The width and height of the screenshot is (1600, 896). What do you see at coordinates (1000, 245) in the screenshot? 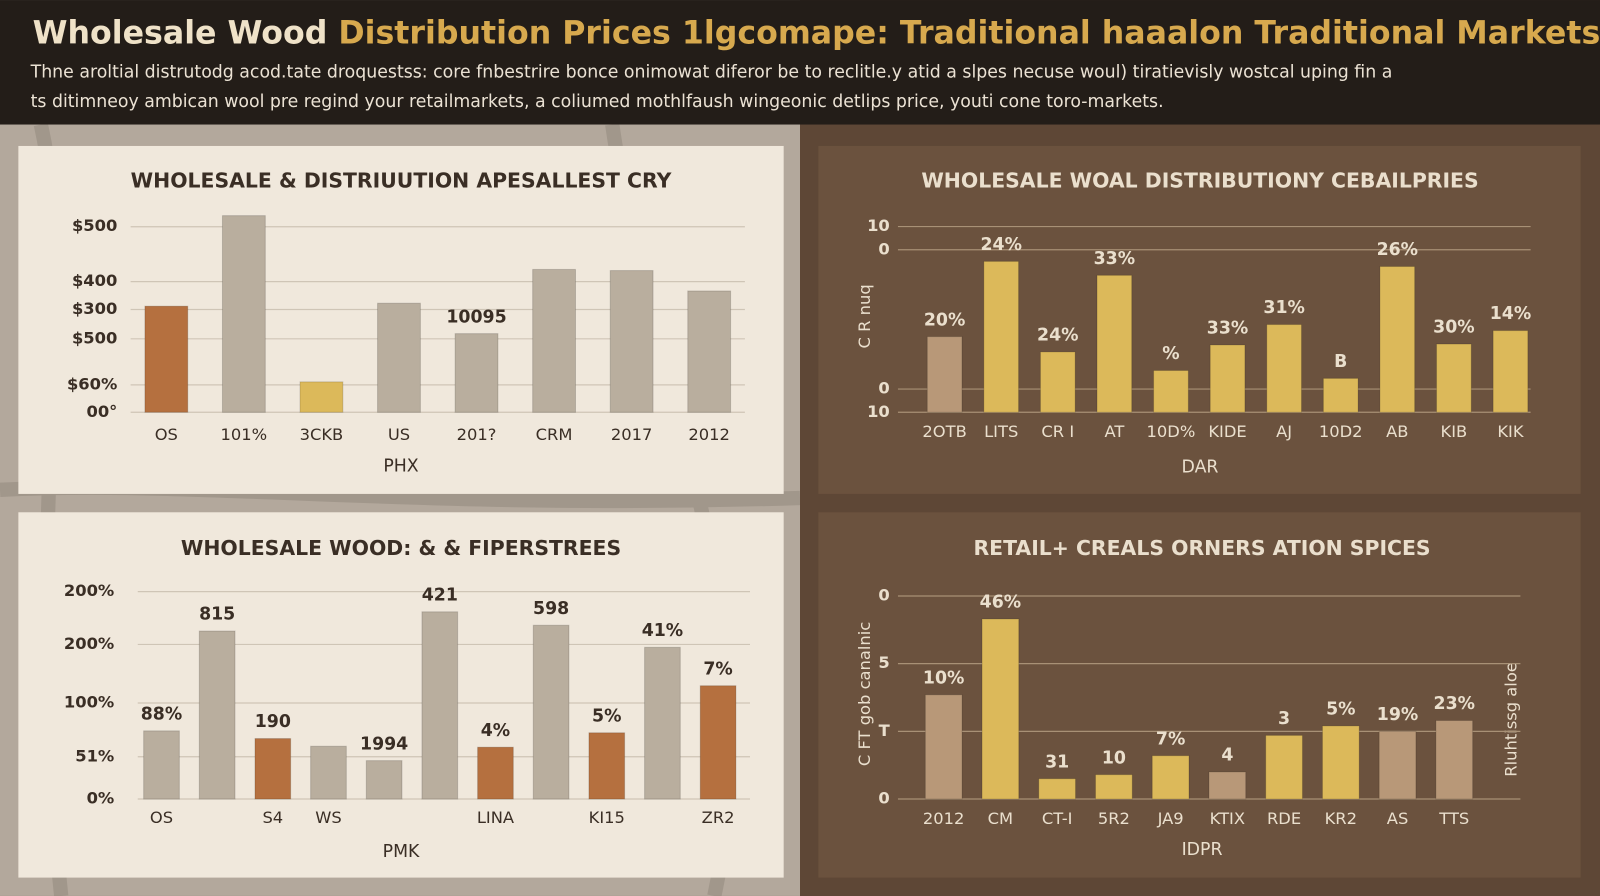
I see `bar-note: 24%` at bounding box center [1000, 245].